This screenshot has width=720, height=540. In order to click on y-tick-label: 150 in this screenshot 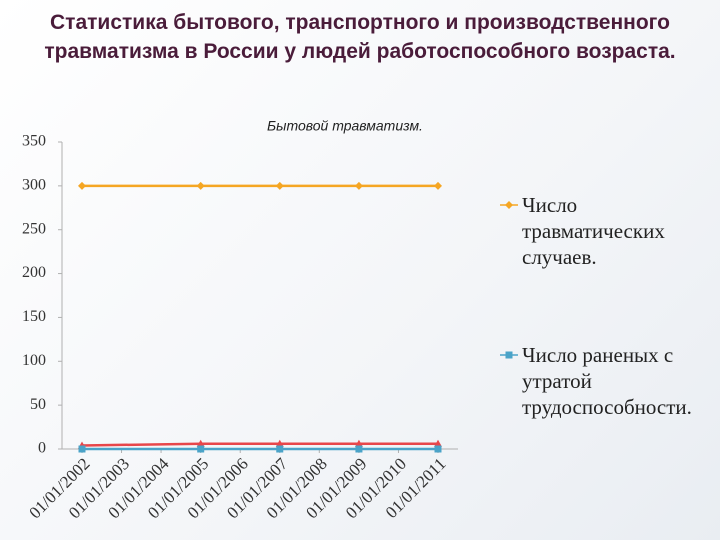, I will do `click(34, 316)`.